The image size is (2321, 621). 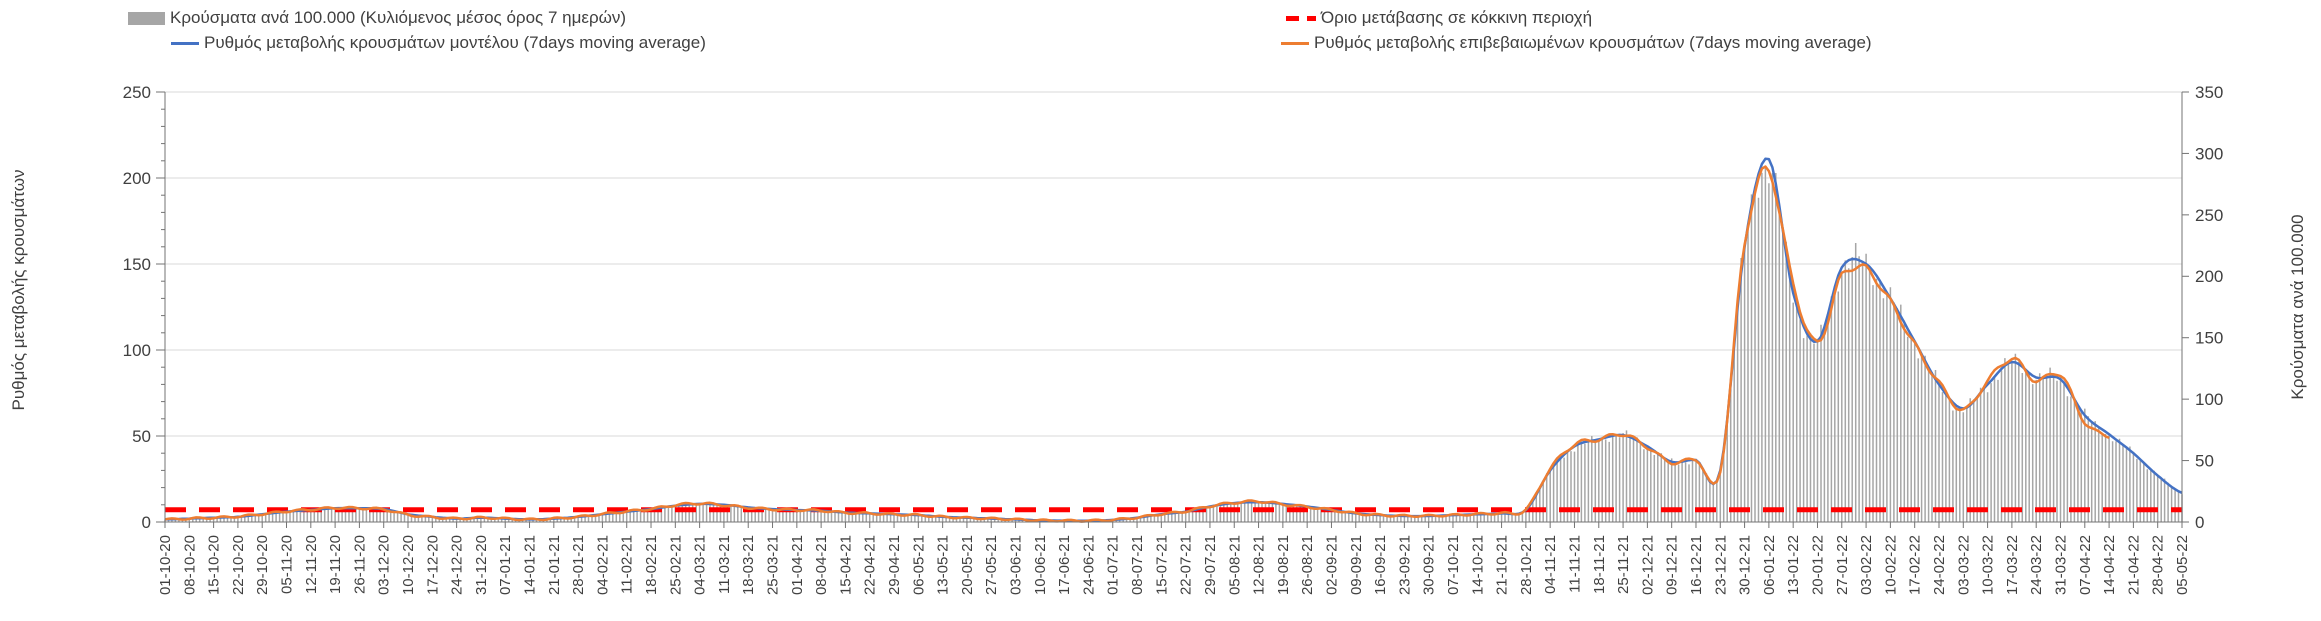 I want to click on x-axis-tick-label: 27-05-21, so click(x=991, y=565).